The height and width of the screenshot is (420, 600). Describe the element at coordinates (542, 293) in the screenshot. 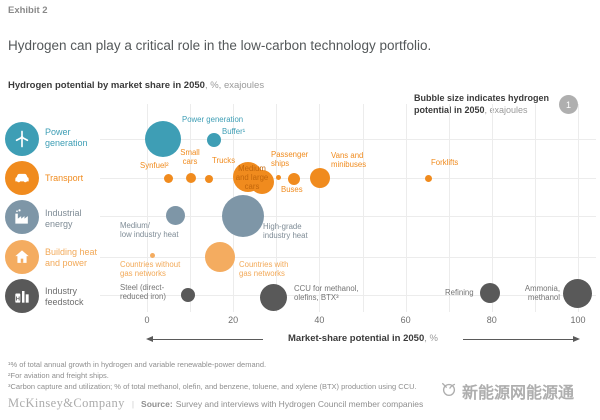

I see `ammonia-methanol-label: Ammonia, methanol` at that location.